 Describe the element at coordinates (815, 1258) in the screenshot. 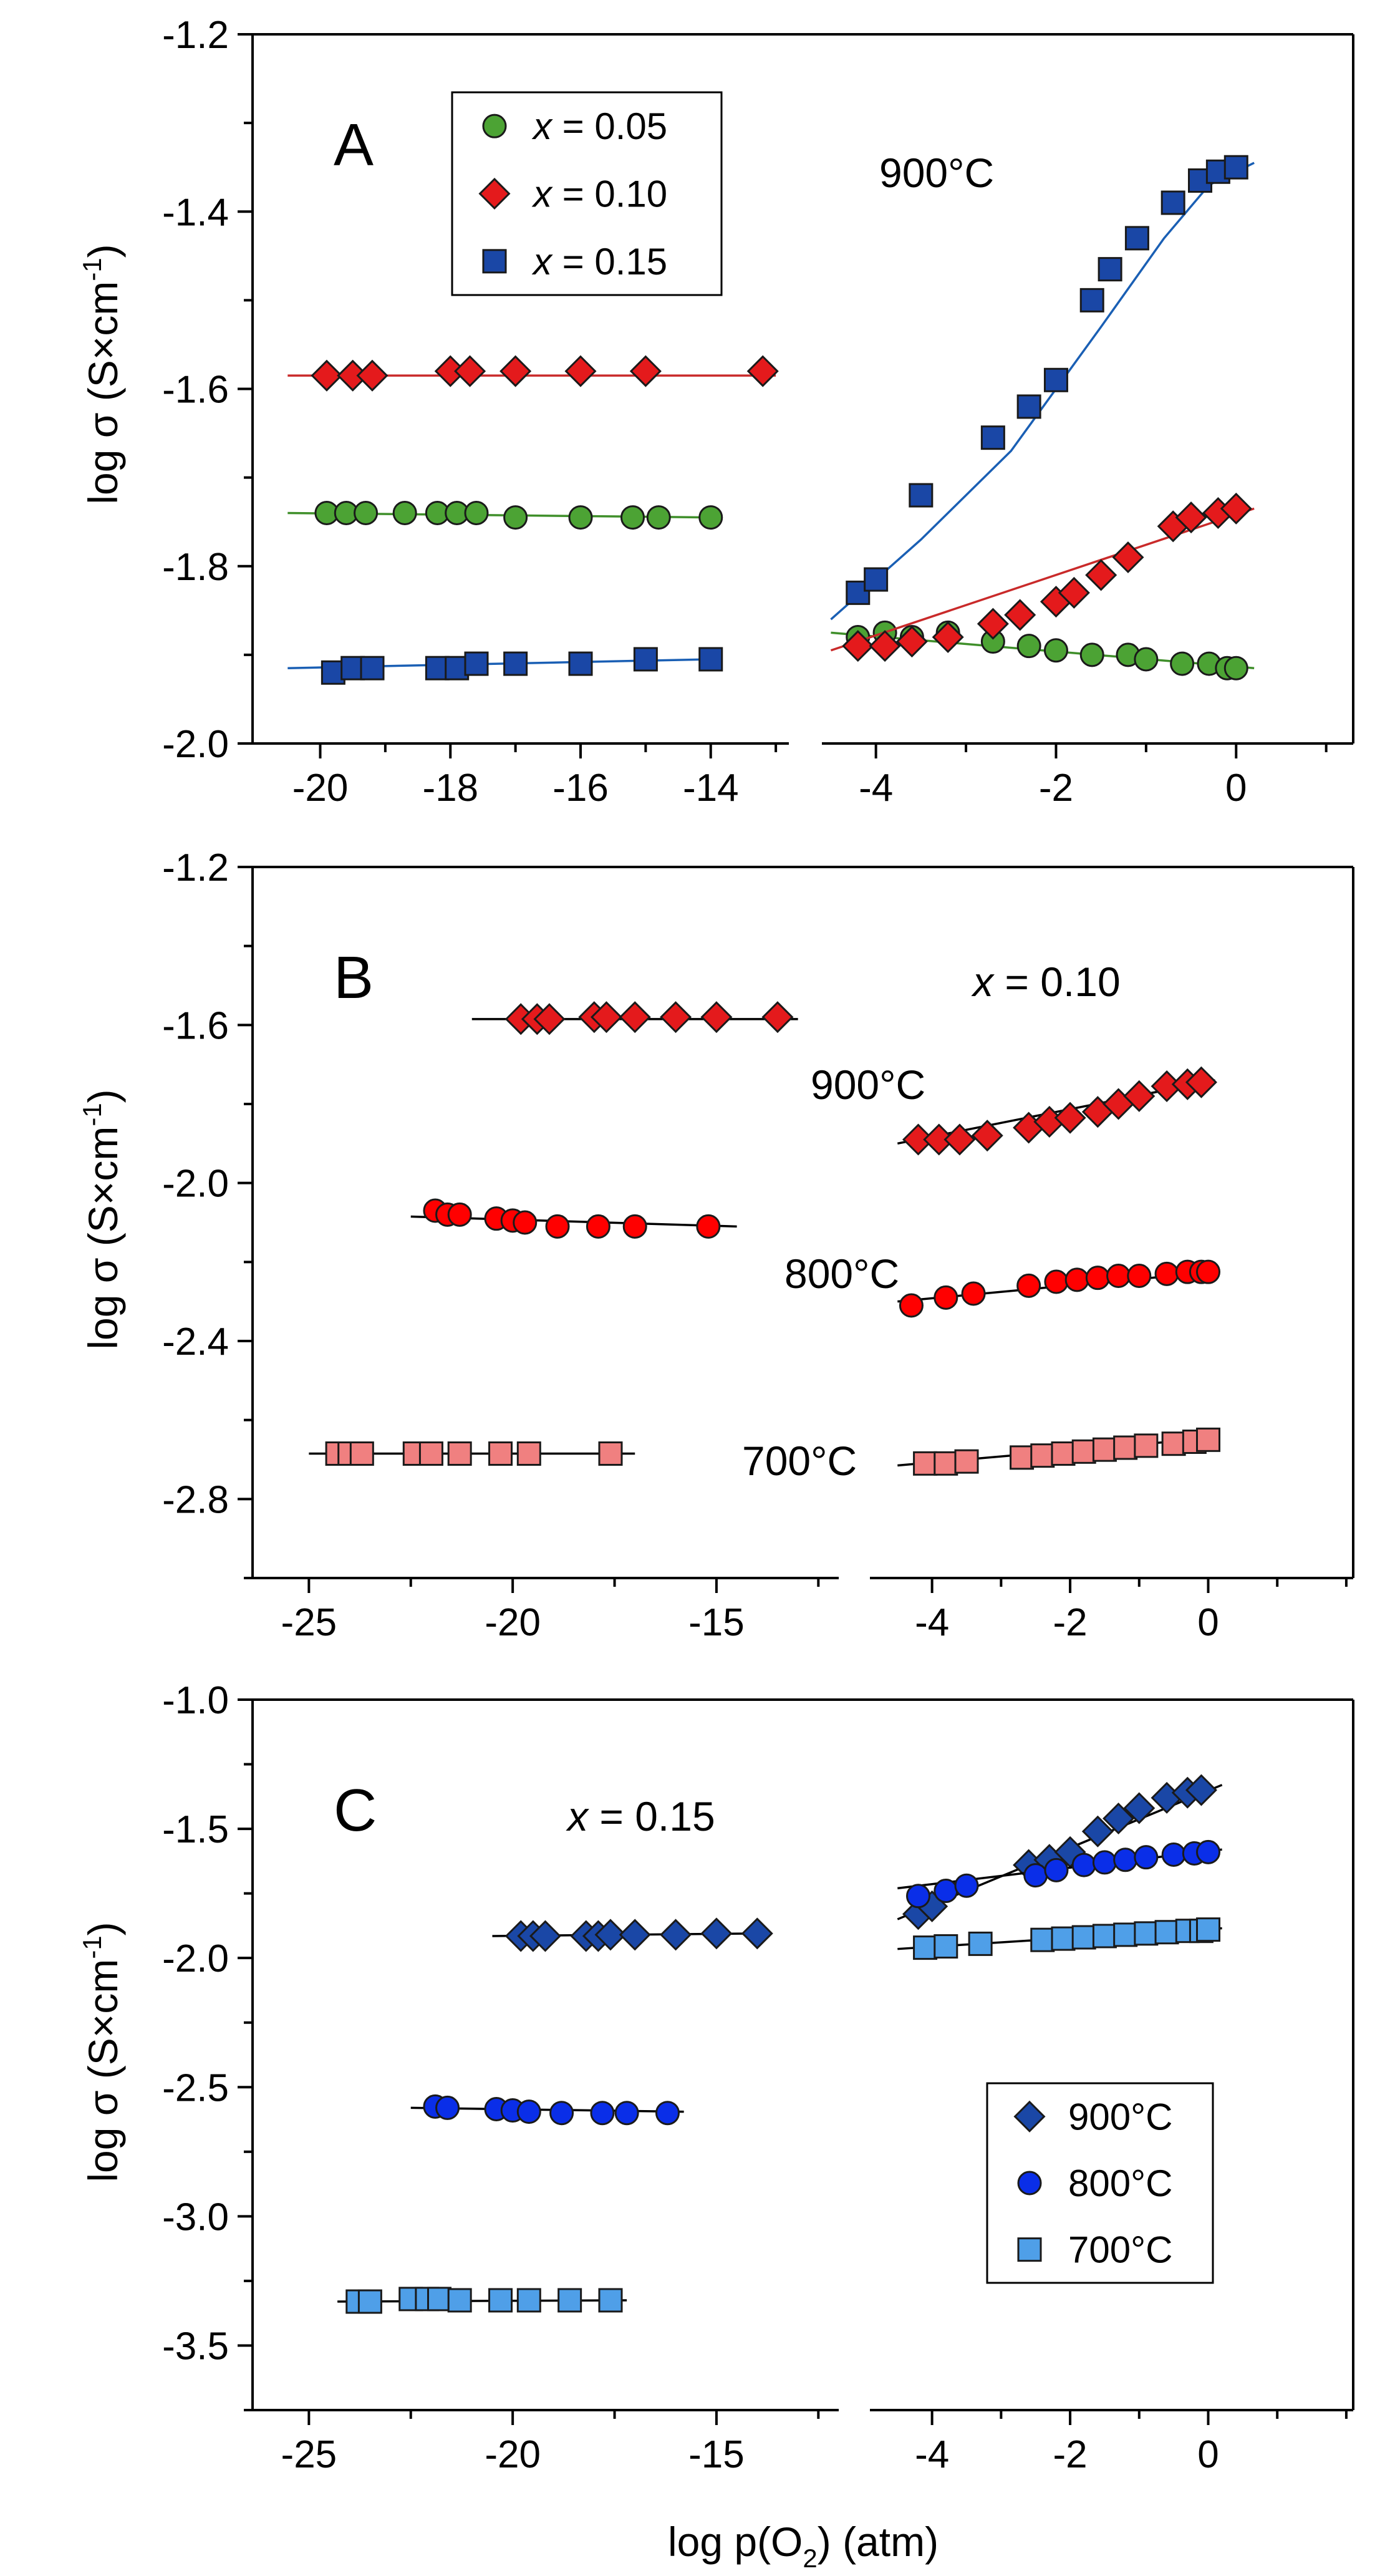

I see `series-800-c` at that location.